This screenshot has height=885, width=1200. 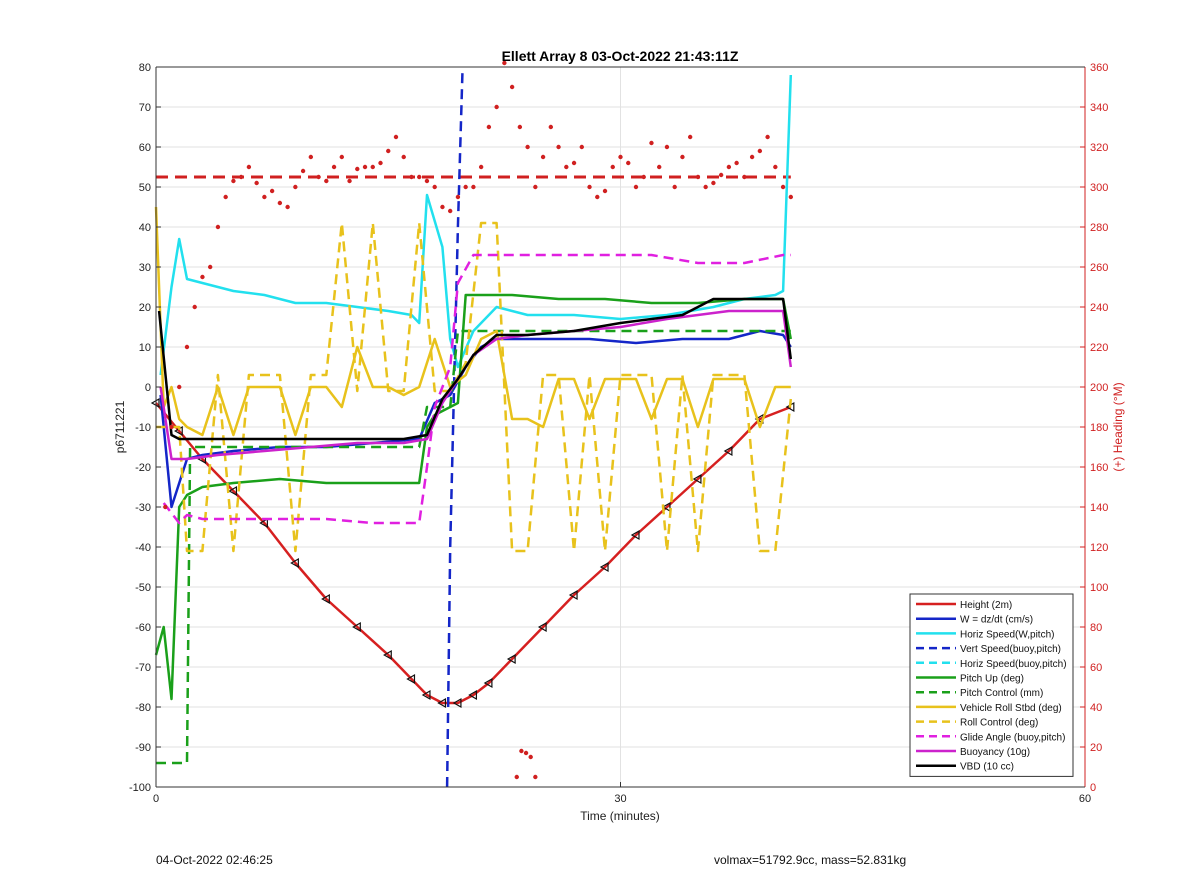 What do you see at coordinates (143, 668) in the screenshot?
I see `y-tick-label-left: -70` at bounding box center [143, 668].